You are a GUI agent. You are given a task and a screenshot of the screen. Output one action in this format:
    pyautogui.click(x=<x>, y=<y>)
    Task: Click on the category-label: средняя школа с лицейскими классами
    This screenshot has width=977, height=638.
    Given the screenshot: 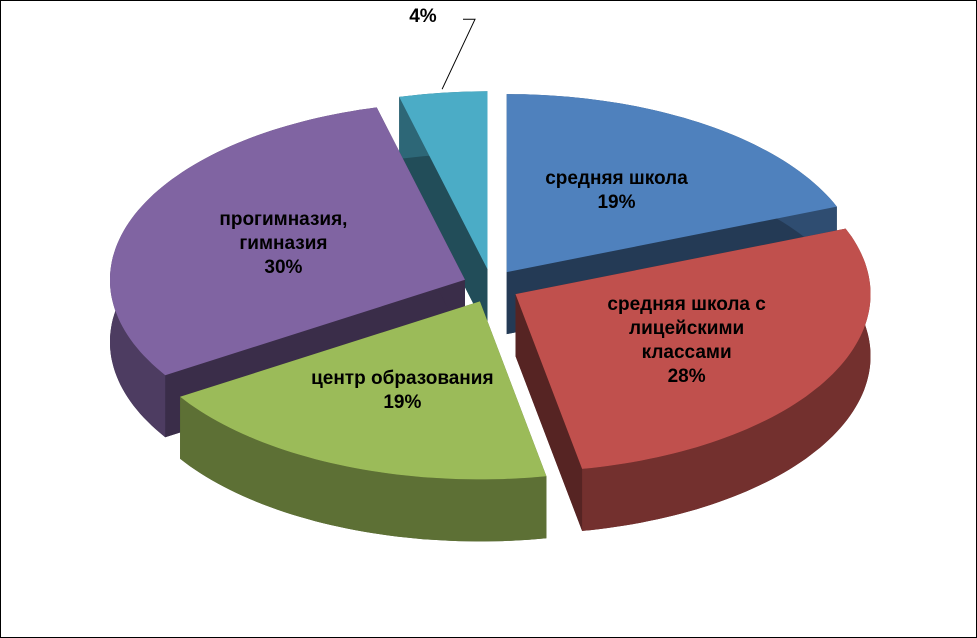 What is the action you would take?
    pyautogui.click(x=686, y=329)
    